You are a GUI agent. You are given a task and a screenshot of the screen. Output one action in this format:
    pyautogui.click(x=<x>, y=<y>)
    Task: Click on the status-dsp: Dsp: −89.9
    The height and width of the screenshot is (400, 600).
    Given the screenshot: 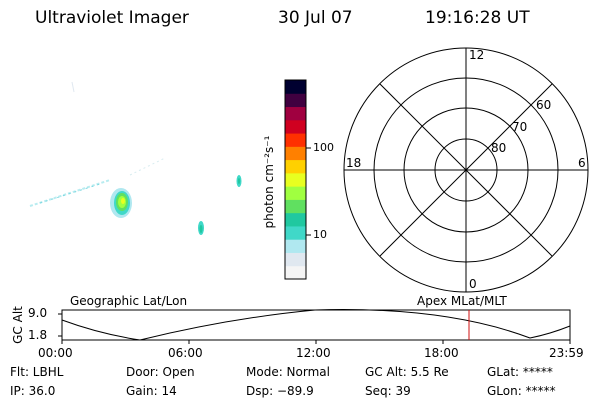 What is the action you would take?
    pyautogui.click(x=280, y=391)
    